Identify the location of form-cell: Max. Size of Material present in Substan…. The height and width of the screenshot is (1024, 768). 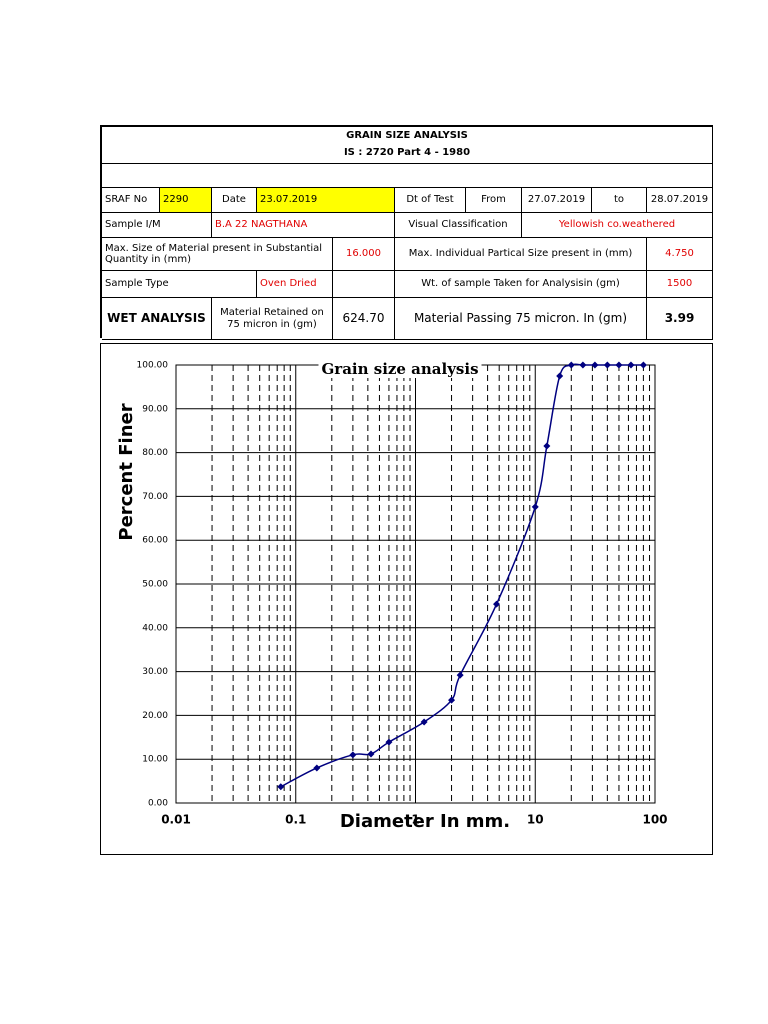
(217, 254).